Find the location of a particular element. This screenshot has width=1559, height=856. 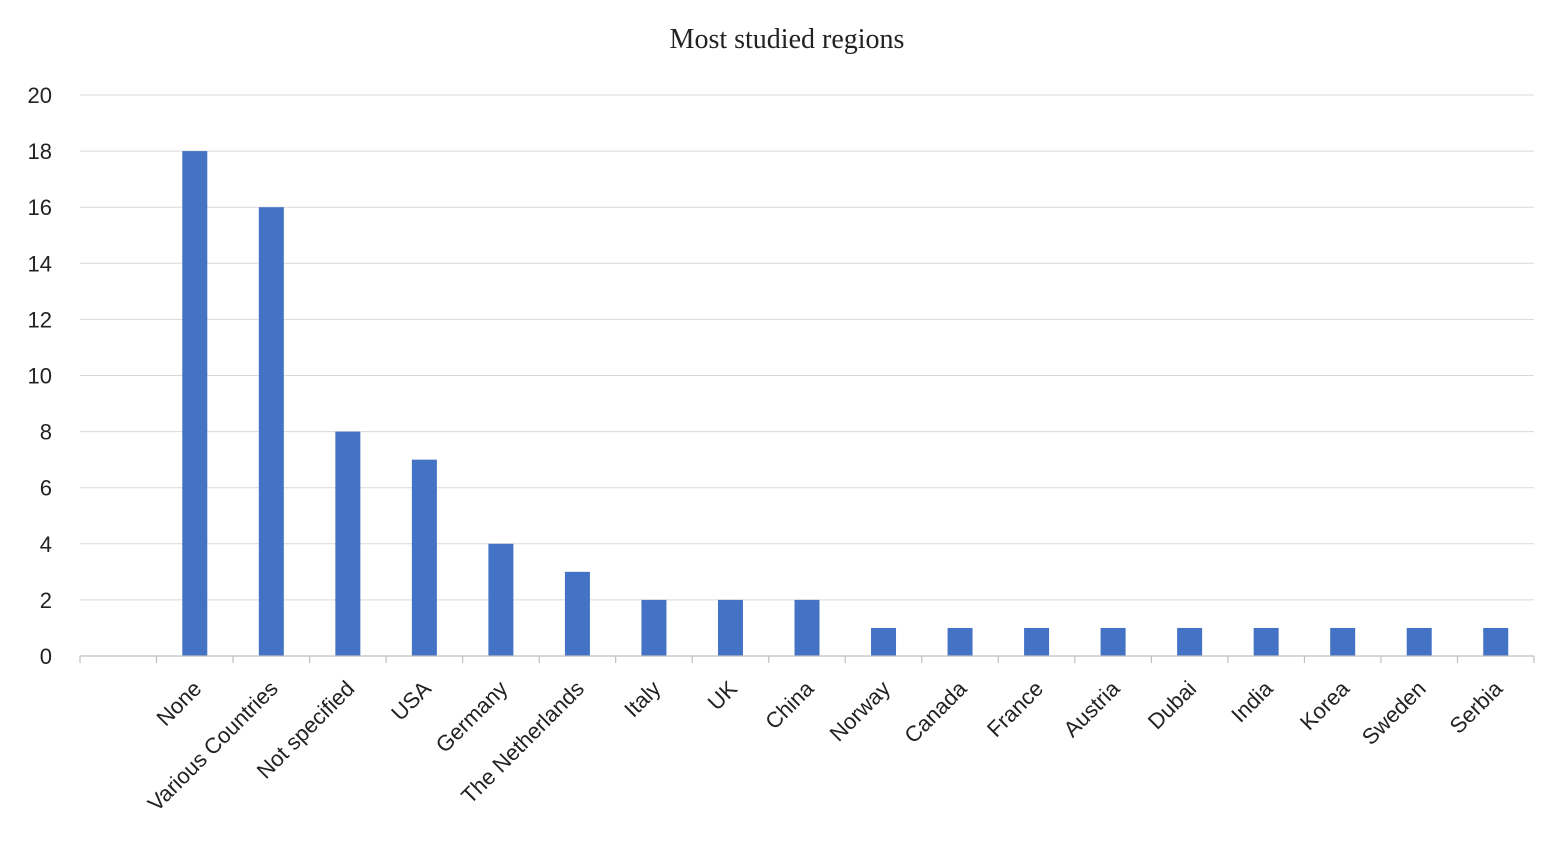

x-category-label: Various Countries is located at coordinates (213, 746).